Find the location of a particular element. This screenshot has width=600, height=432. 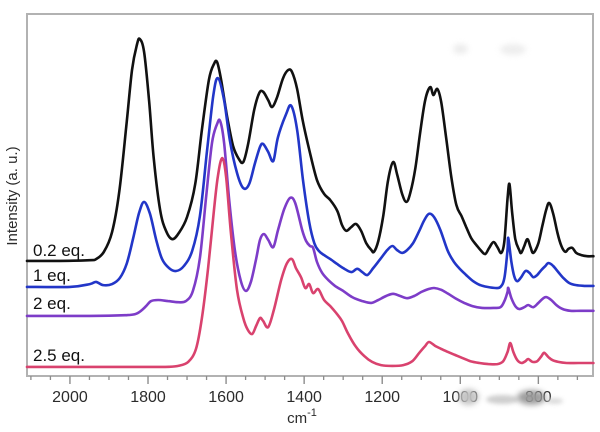

y-axis-title: Intensity (a. u.) is located at coordinates (12, 195).